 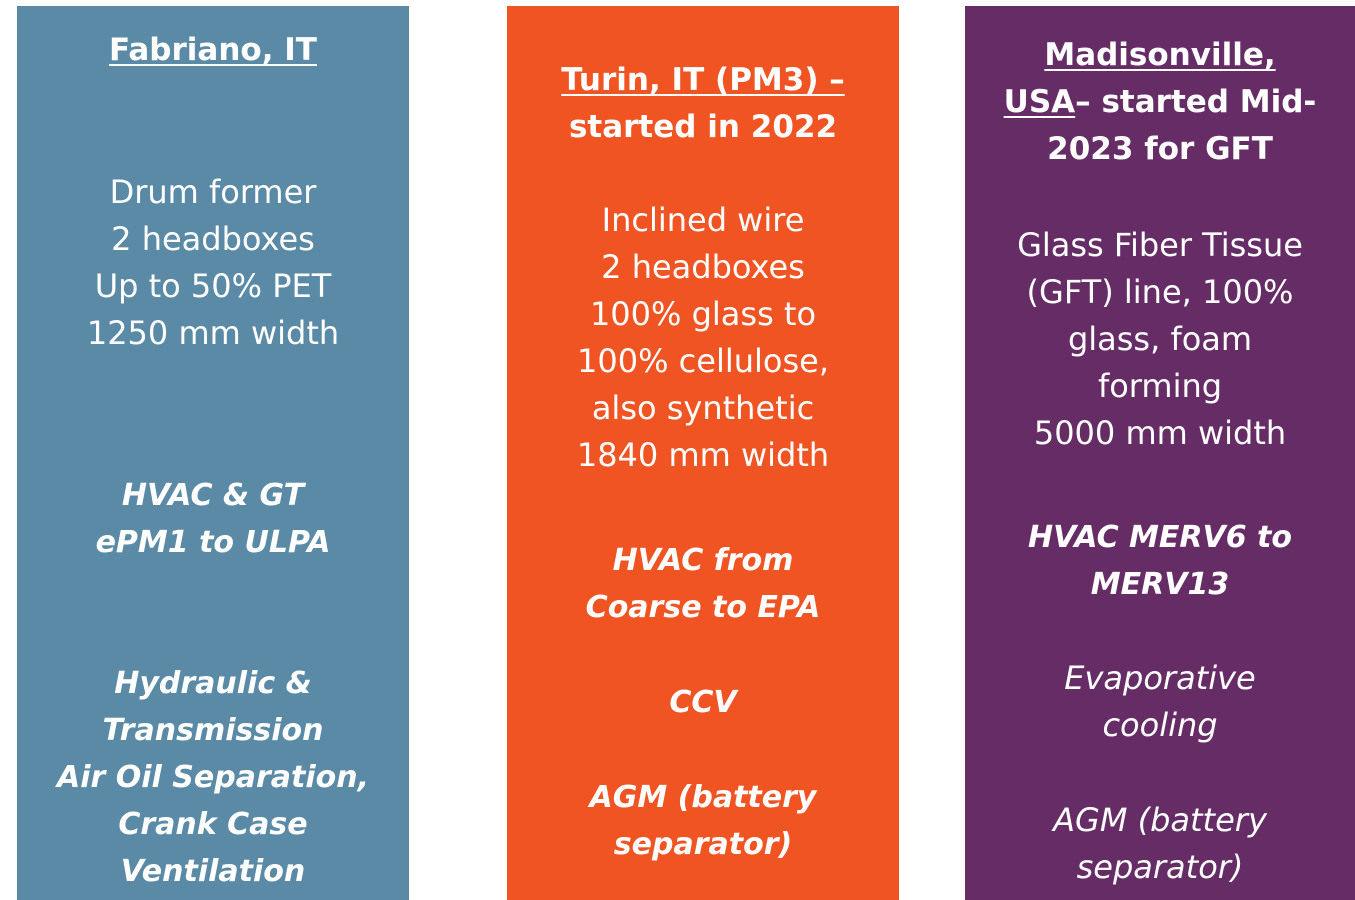 I want to click on title-segment: Fabriano, IT, so click(x=213, y=50).